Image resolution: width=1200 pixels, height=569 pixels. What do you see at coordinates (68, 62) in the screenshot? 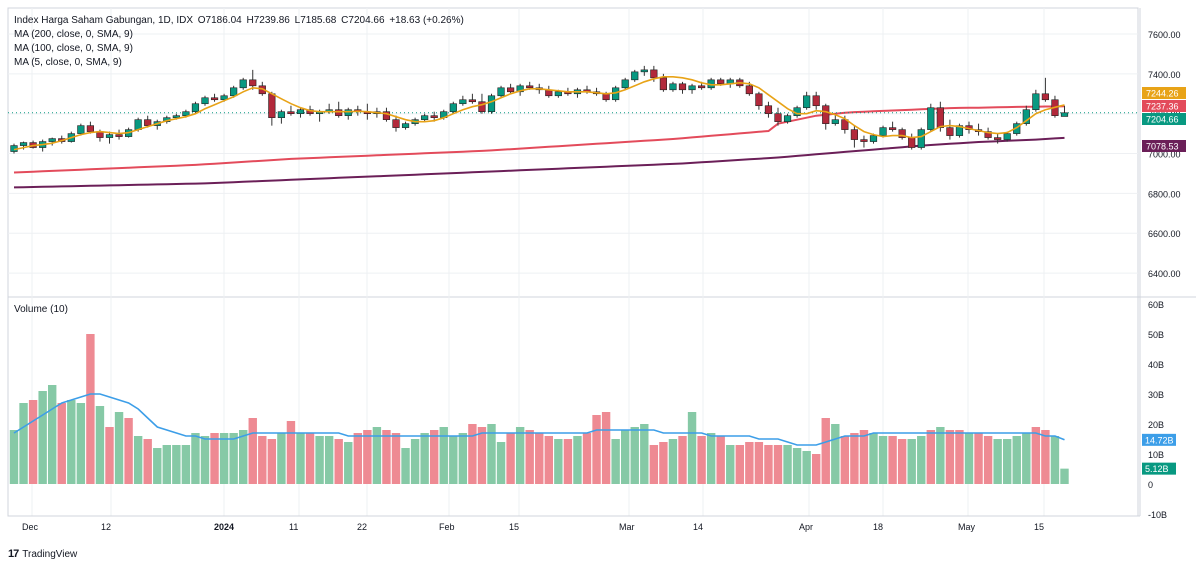
I see `ma5-legend: MA (5, close, 0, SMA, 9)` at bounding box center [68, 62].